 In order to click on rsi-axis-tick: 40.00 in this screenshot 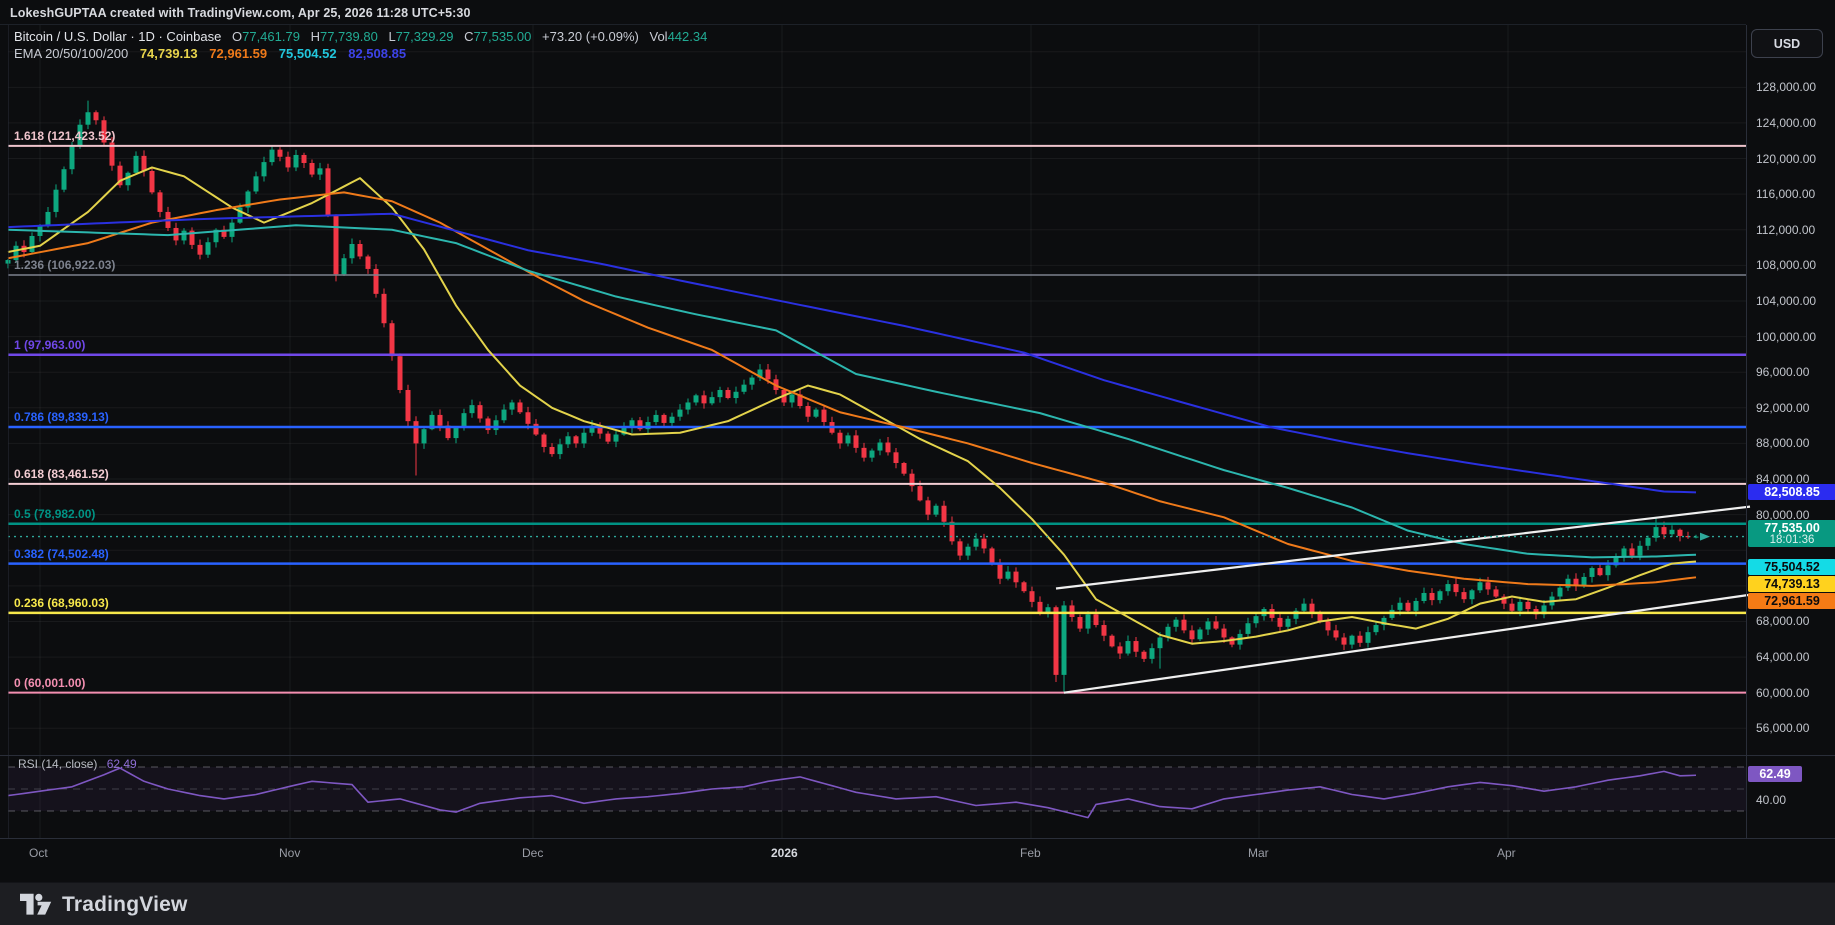, I will do `click(1771, 800)`.